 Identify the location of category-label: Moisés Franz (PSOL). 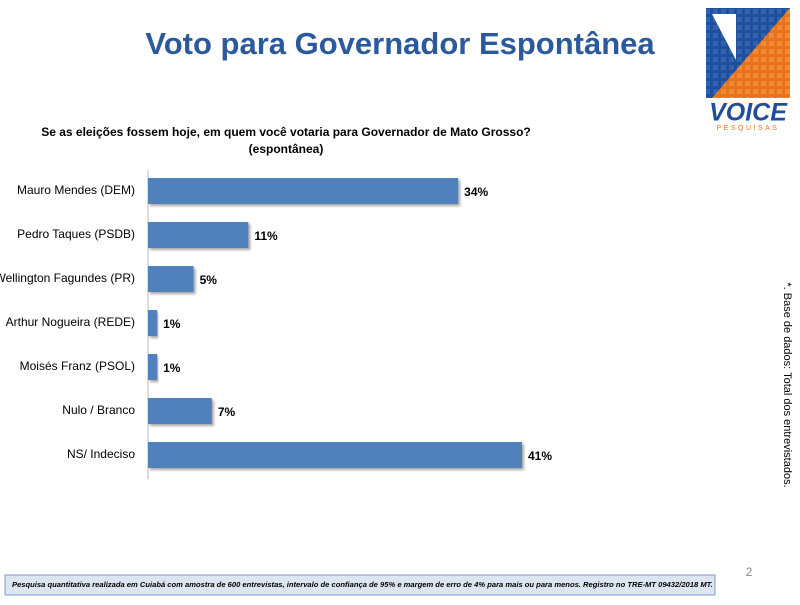
(77, 366).